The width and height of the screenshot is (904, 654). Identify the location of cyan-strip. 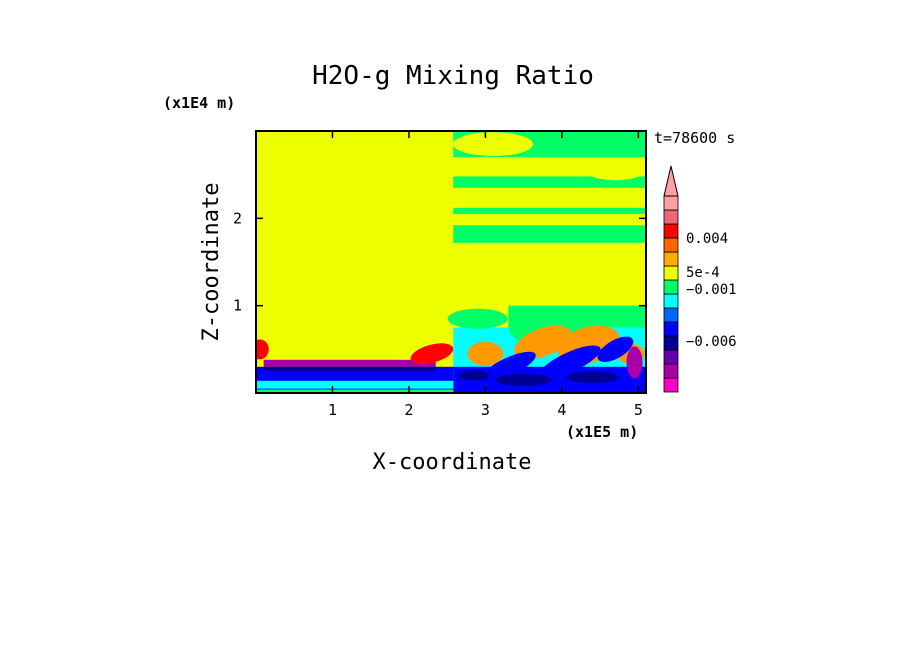
(355, 384).